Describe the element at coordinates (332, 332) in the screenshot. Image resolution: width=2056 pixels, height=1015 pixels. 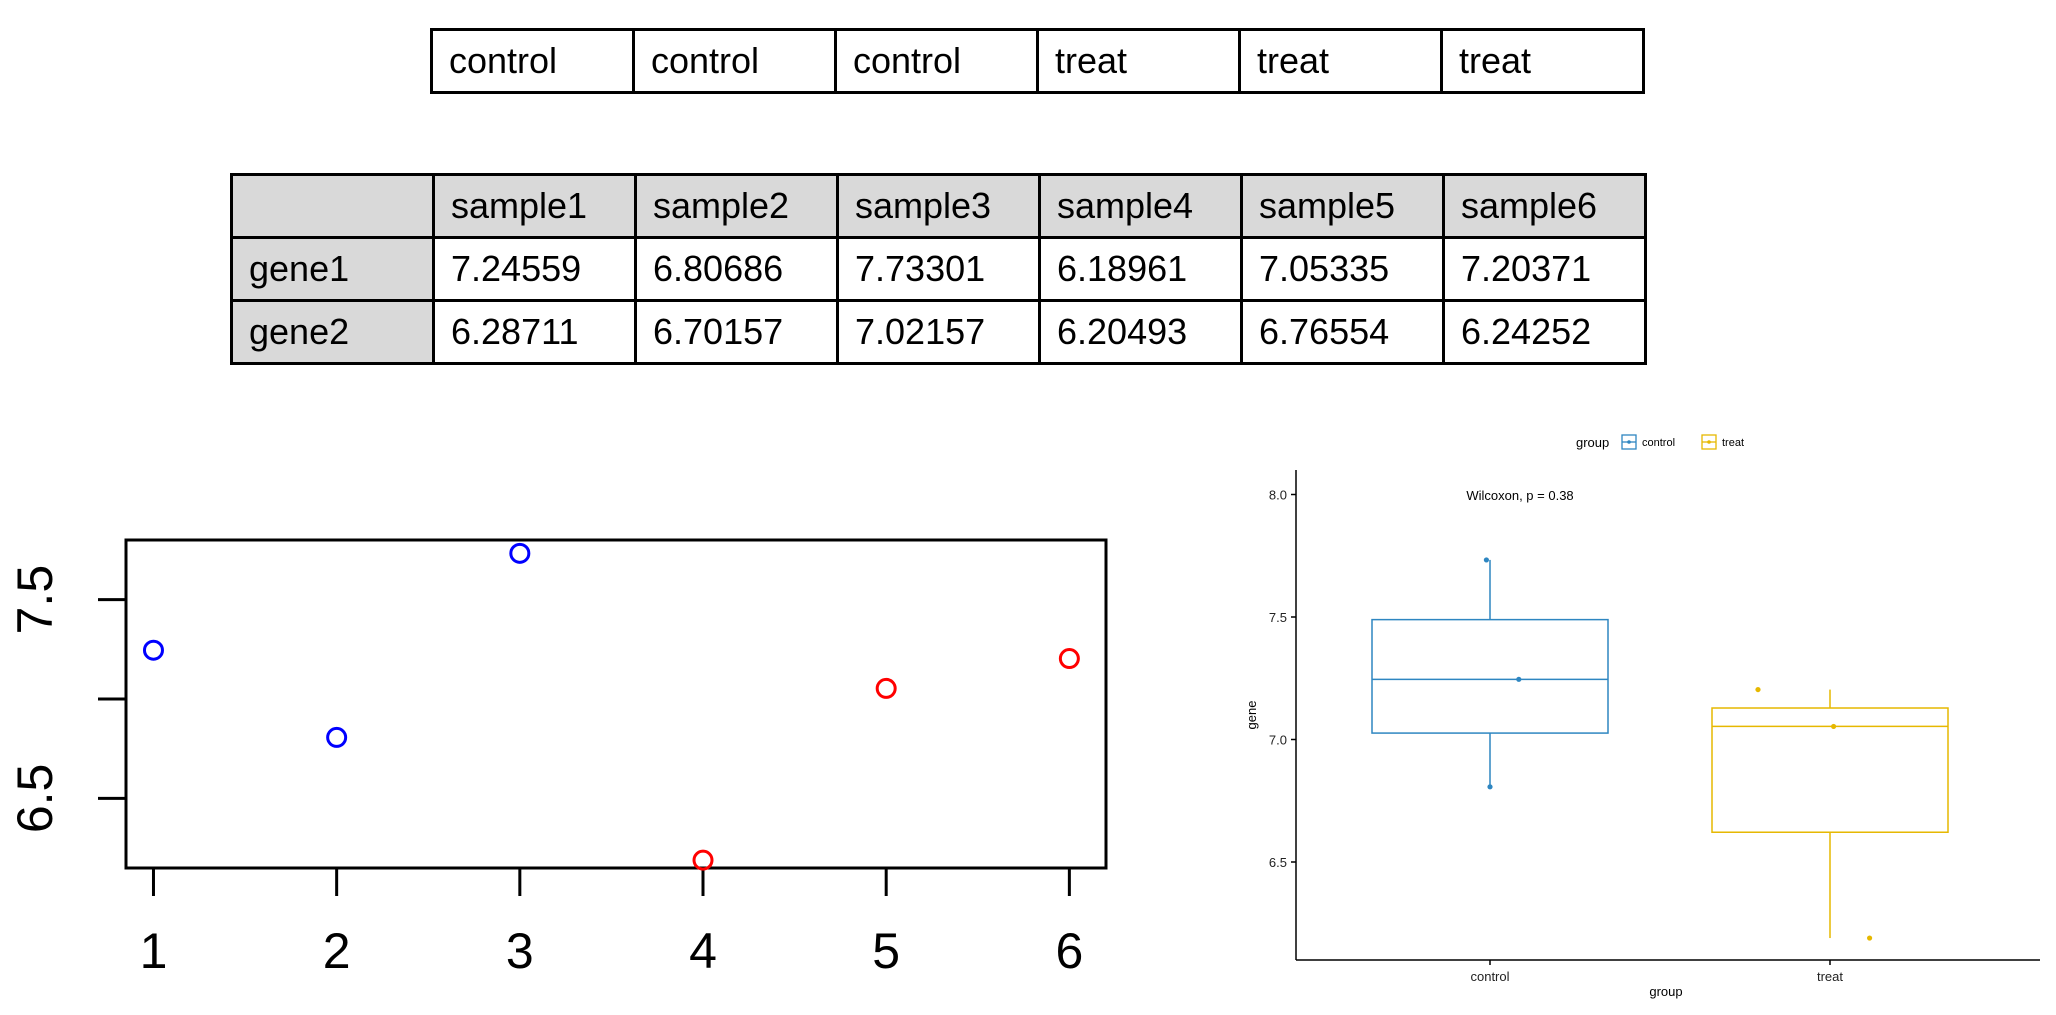
I see `row-name: gene2` at that location.